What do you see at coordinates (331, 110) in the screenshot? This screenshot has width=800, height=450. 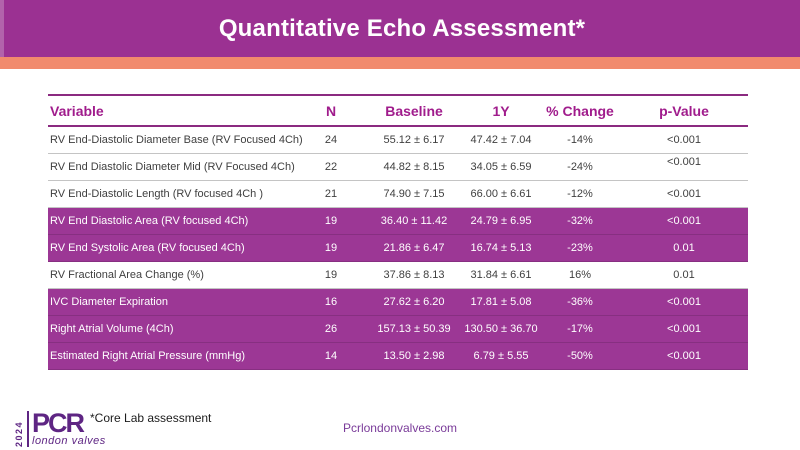 I see `column-header-n: N` at bounding box center [331, 110].